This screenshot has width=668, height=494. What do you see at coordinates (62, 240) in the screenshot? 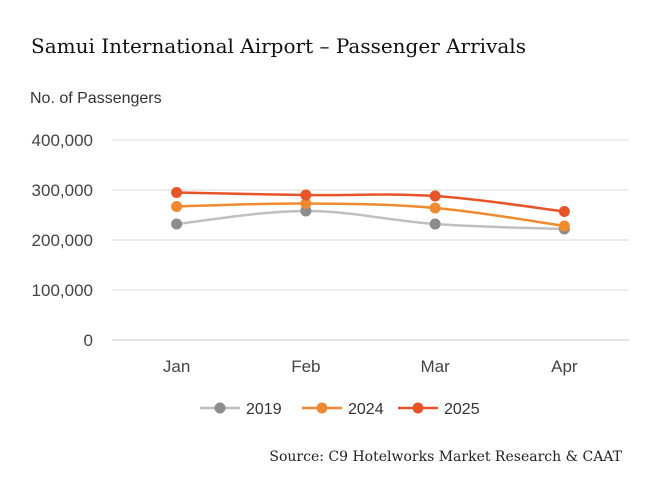
I see `y-tick-label: 200,000` at bounding box center [62, 240].